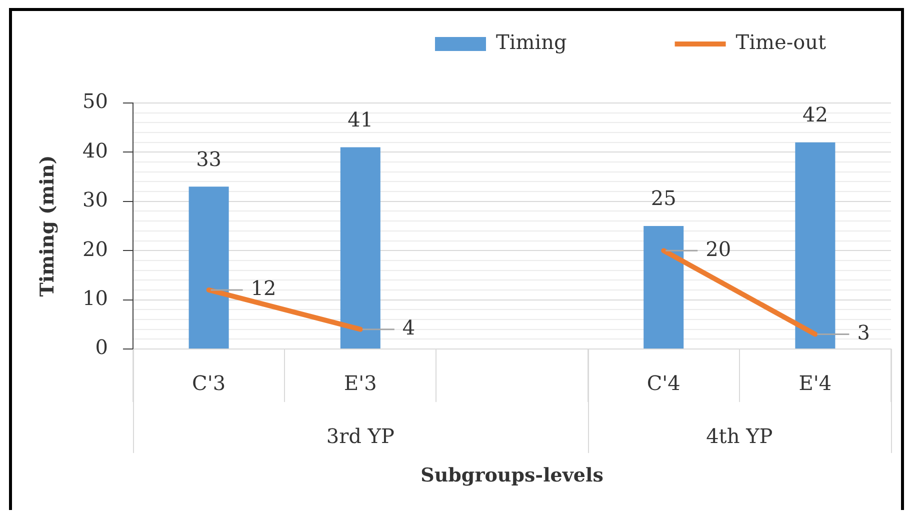 This screenshot has width=908, height=519. Describe the element at coordinates (409, 328) in the screenshot. I see `data-label: 4` at that location.